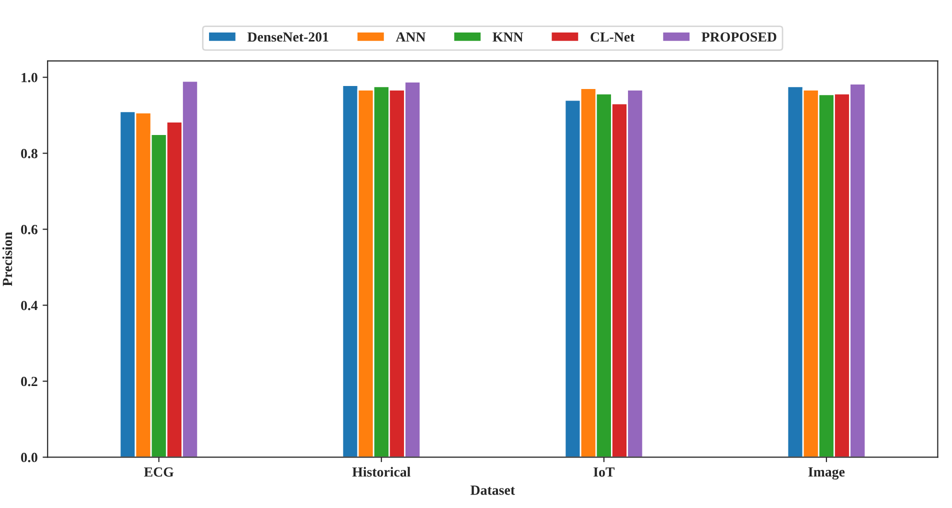  Describe the element at coordinates (29, 305) in the screenshot. I see `y-tick-label: 0.4` at that location.